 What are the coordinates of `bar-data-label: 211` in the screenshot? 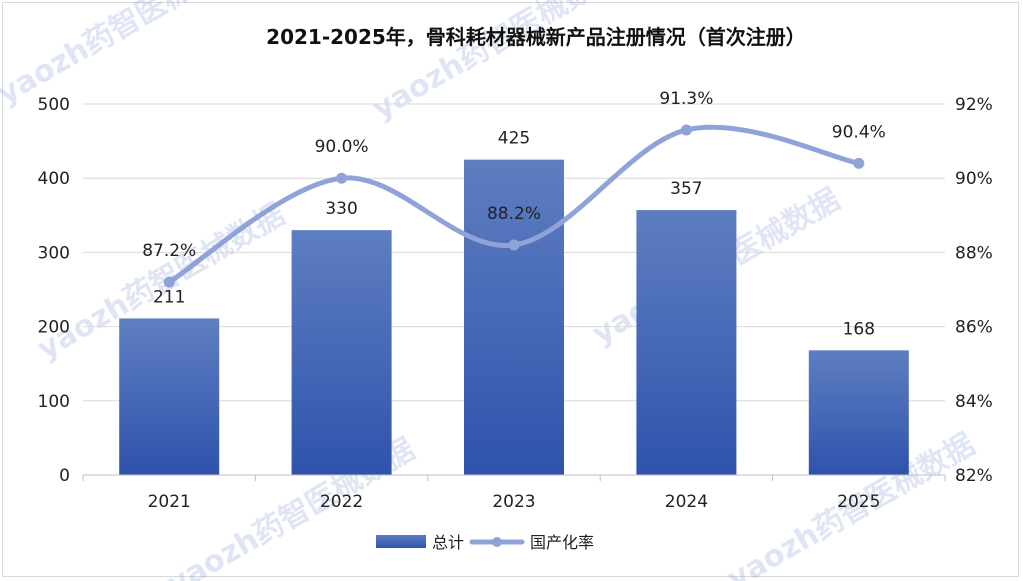 It's located at (169, 297).